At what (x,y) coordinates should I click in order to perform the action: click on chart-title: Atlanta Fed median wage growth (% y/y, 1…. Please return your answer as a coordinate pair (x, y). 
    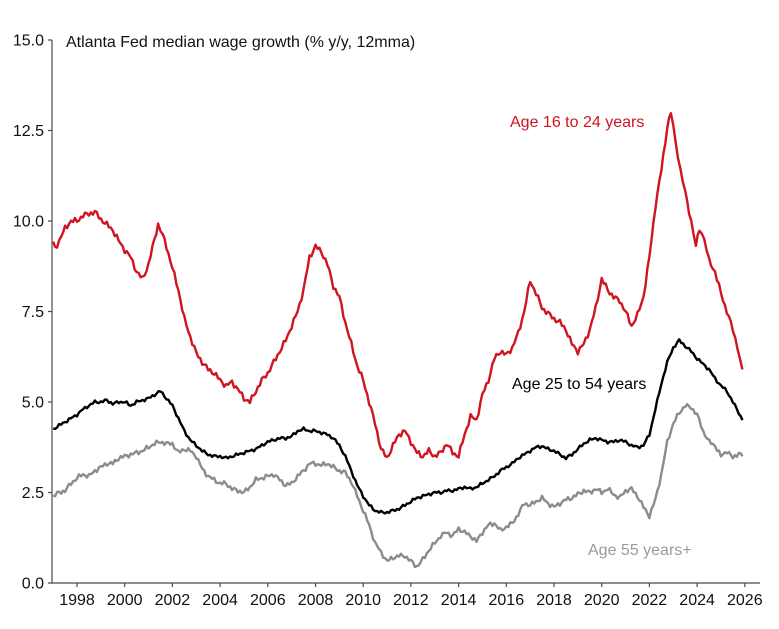
    Looking at the image, I should click on (241, 42).